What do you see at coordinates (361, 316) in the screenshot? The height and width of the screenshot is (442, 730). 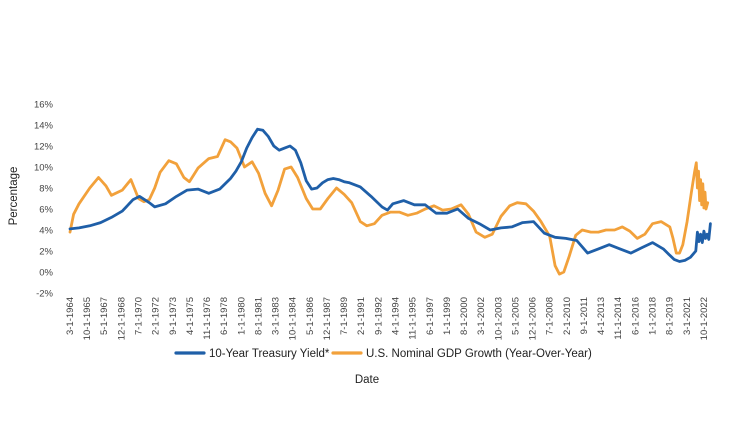 I see `x-tick-label: 2-1-1991` at bounding box center [361, 316].